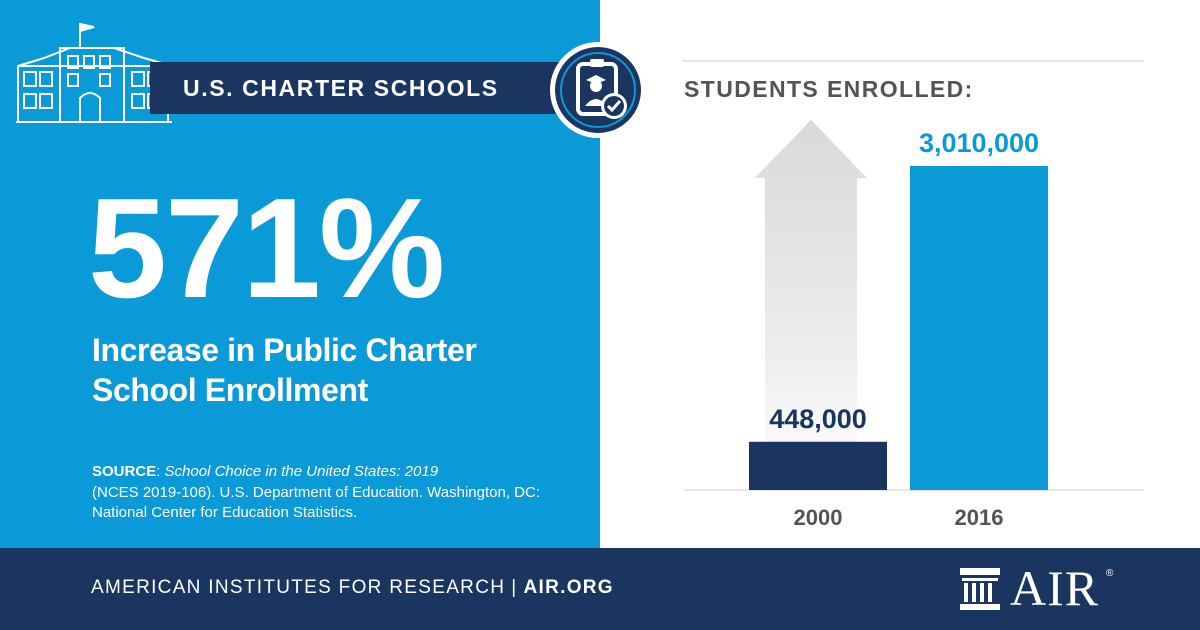  What do you see at coordinates (980, 589) in the screenshot?
I see `air-columns-logo-icon` at bounding box center [980, 589].